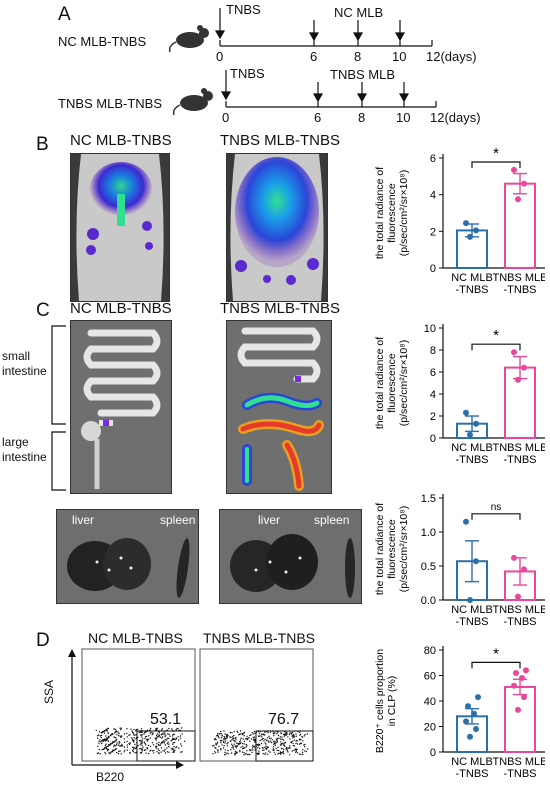 This screenshot has height=793, width=550. Describe the element at coordinates (43, 310) in the screenshot. I see `panel-label-c: C` at that location.